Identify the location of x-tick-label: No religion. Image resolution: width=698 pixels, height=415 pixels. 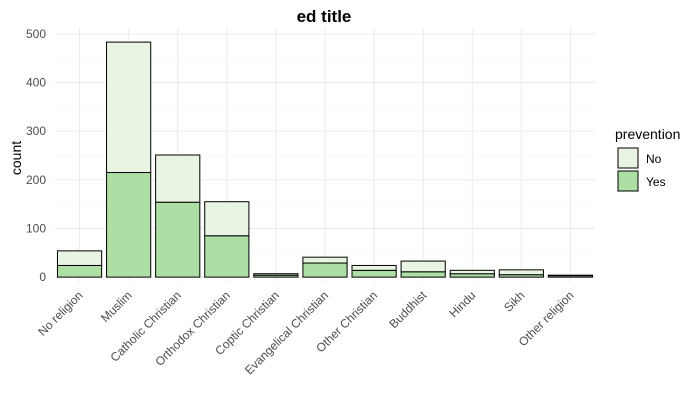
(60, 313).